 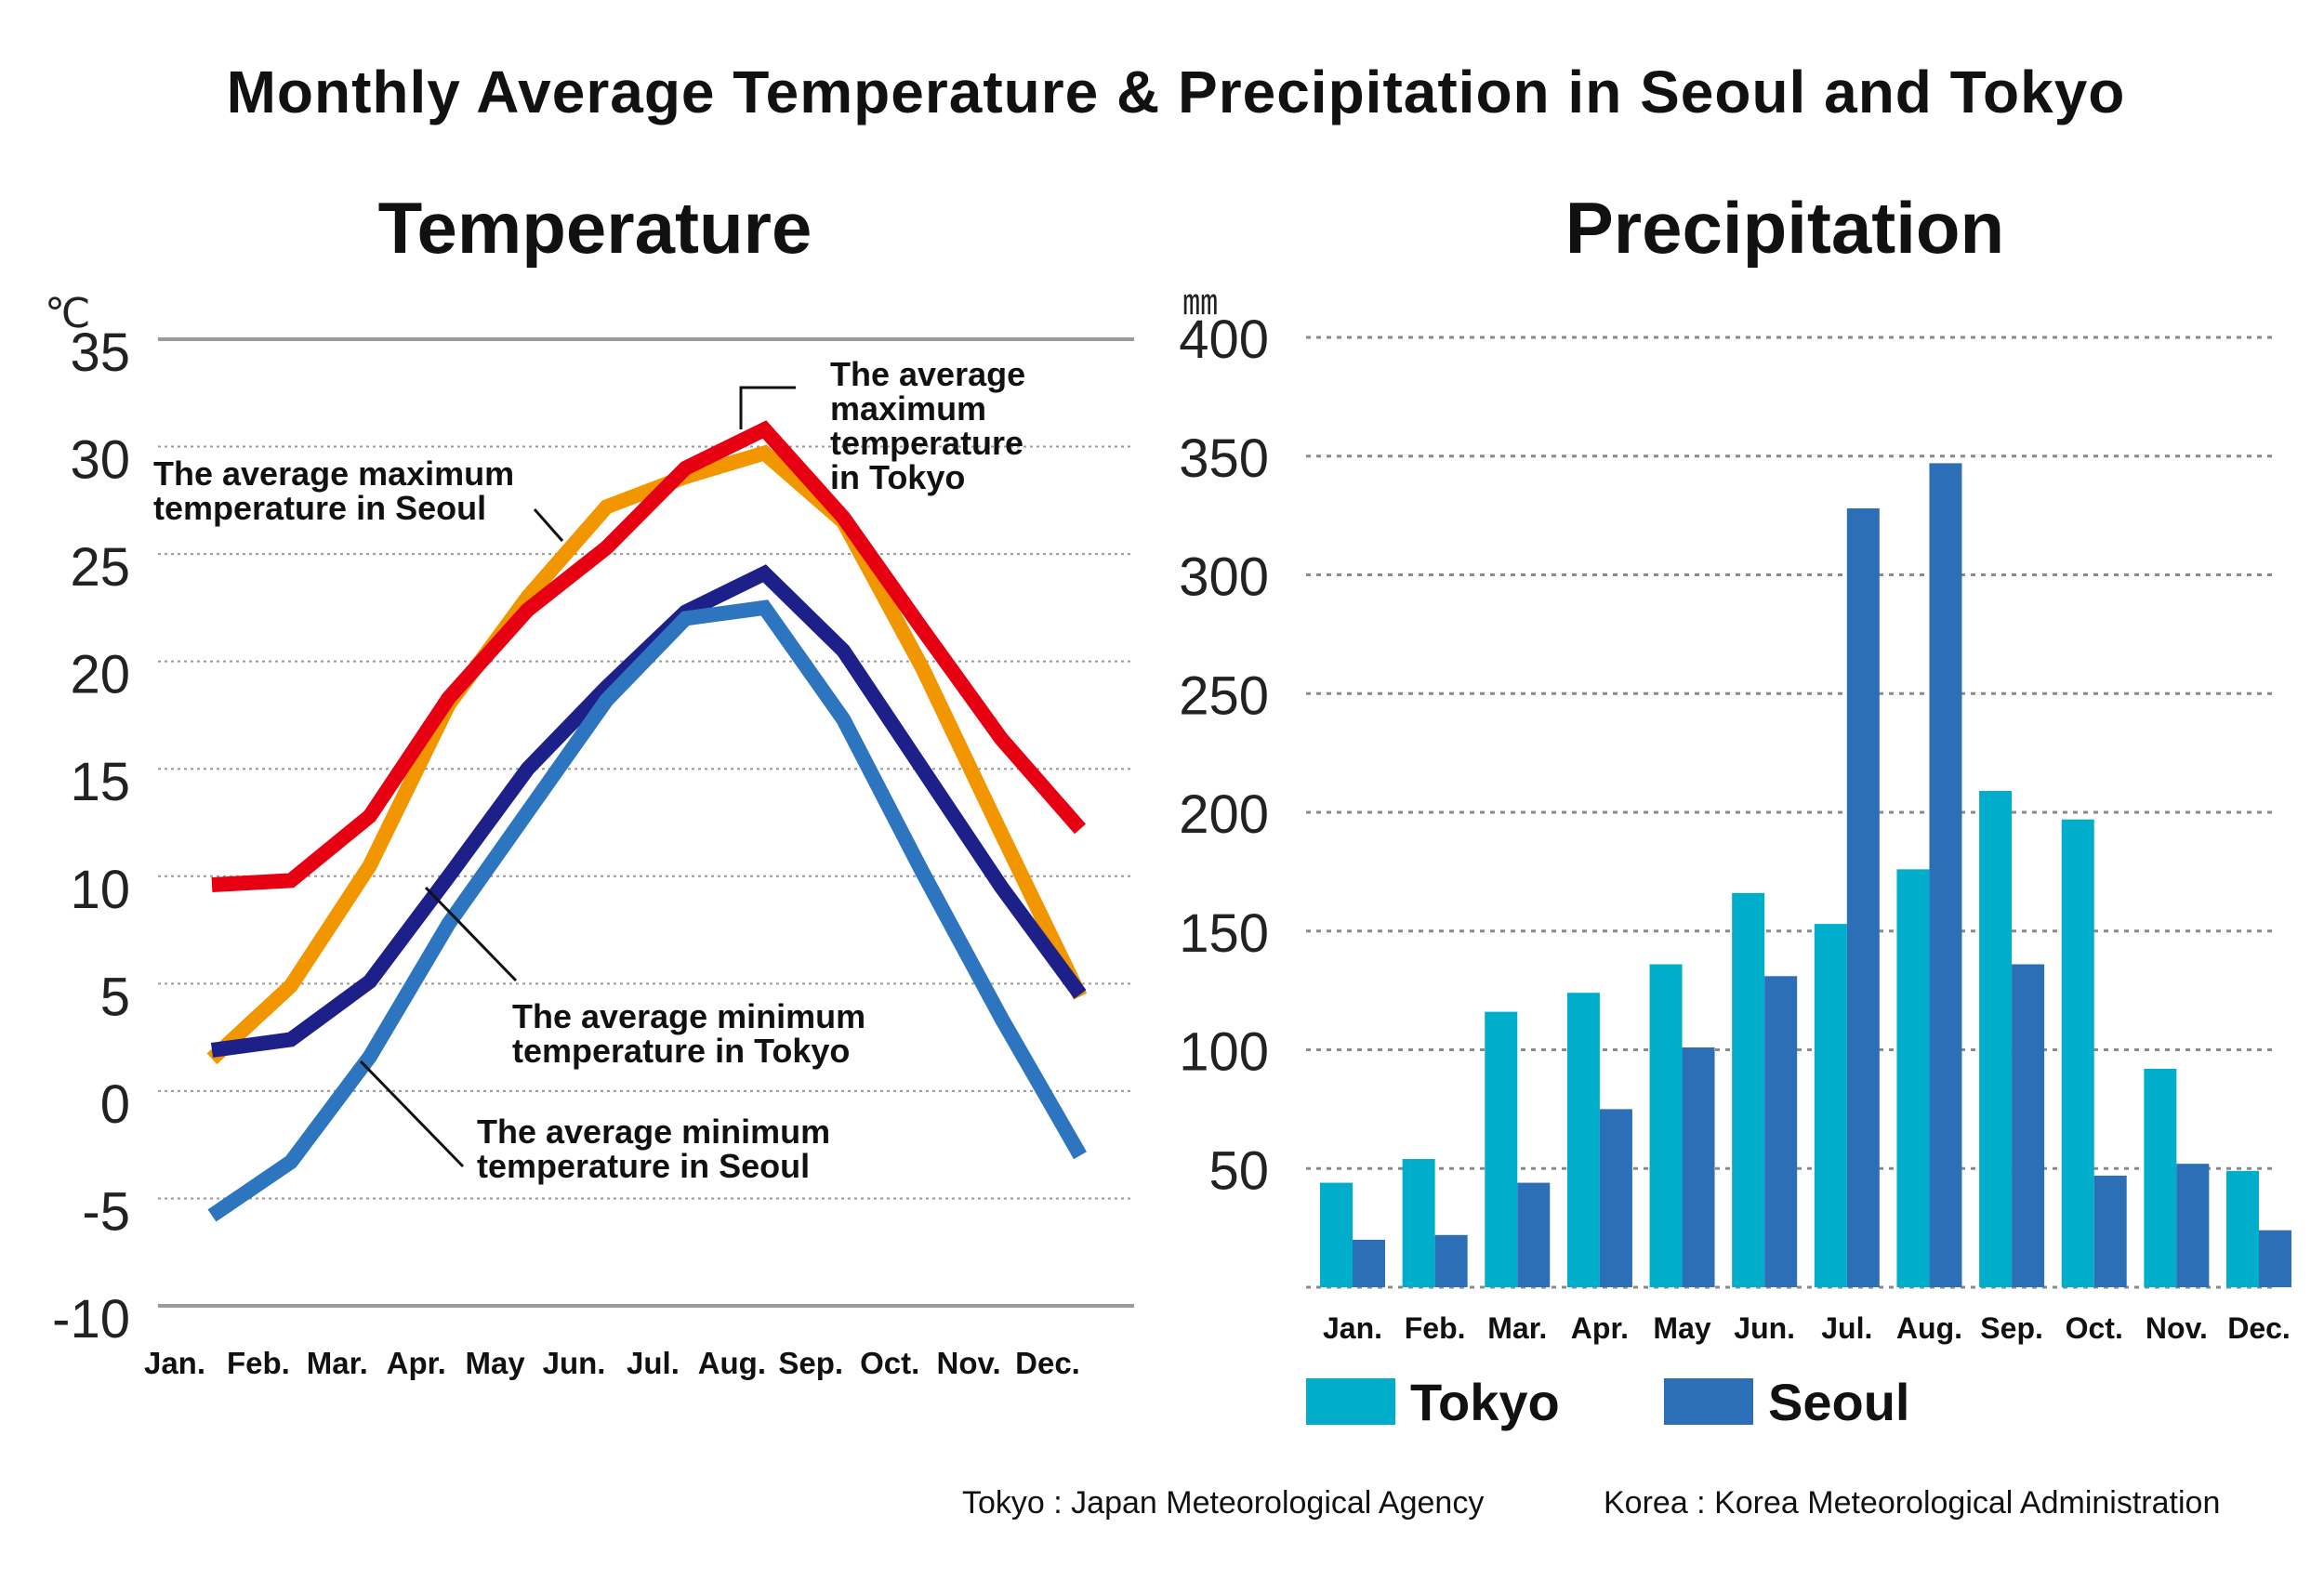 I want to click on annotation-tokyo-max: temperature, so click(x=926, y=443).